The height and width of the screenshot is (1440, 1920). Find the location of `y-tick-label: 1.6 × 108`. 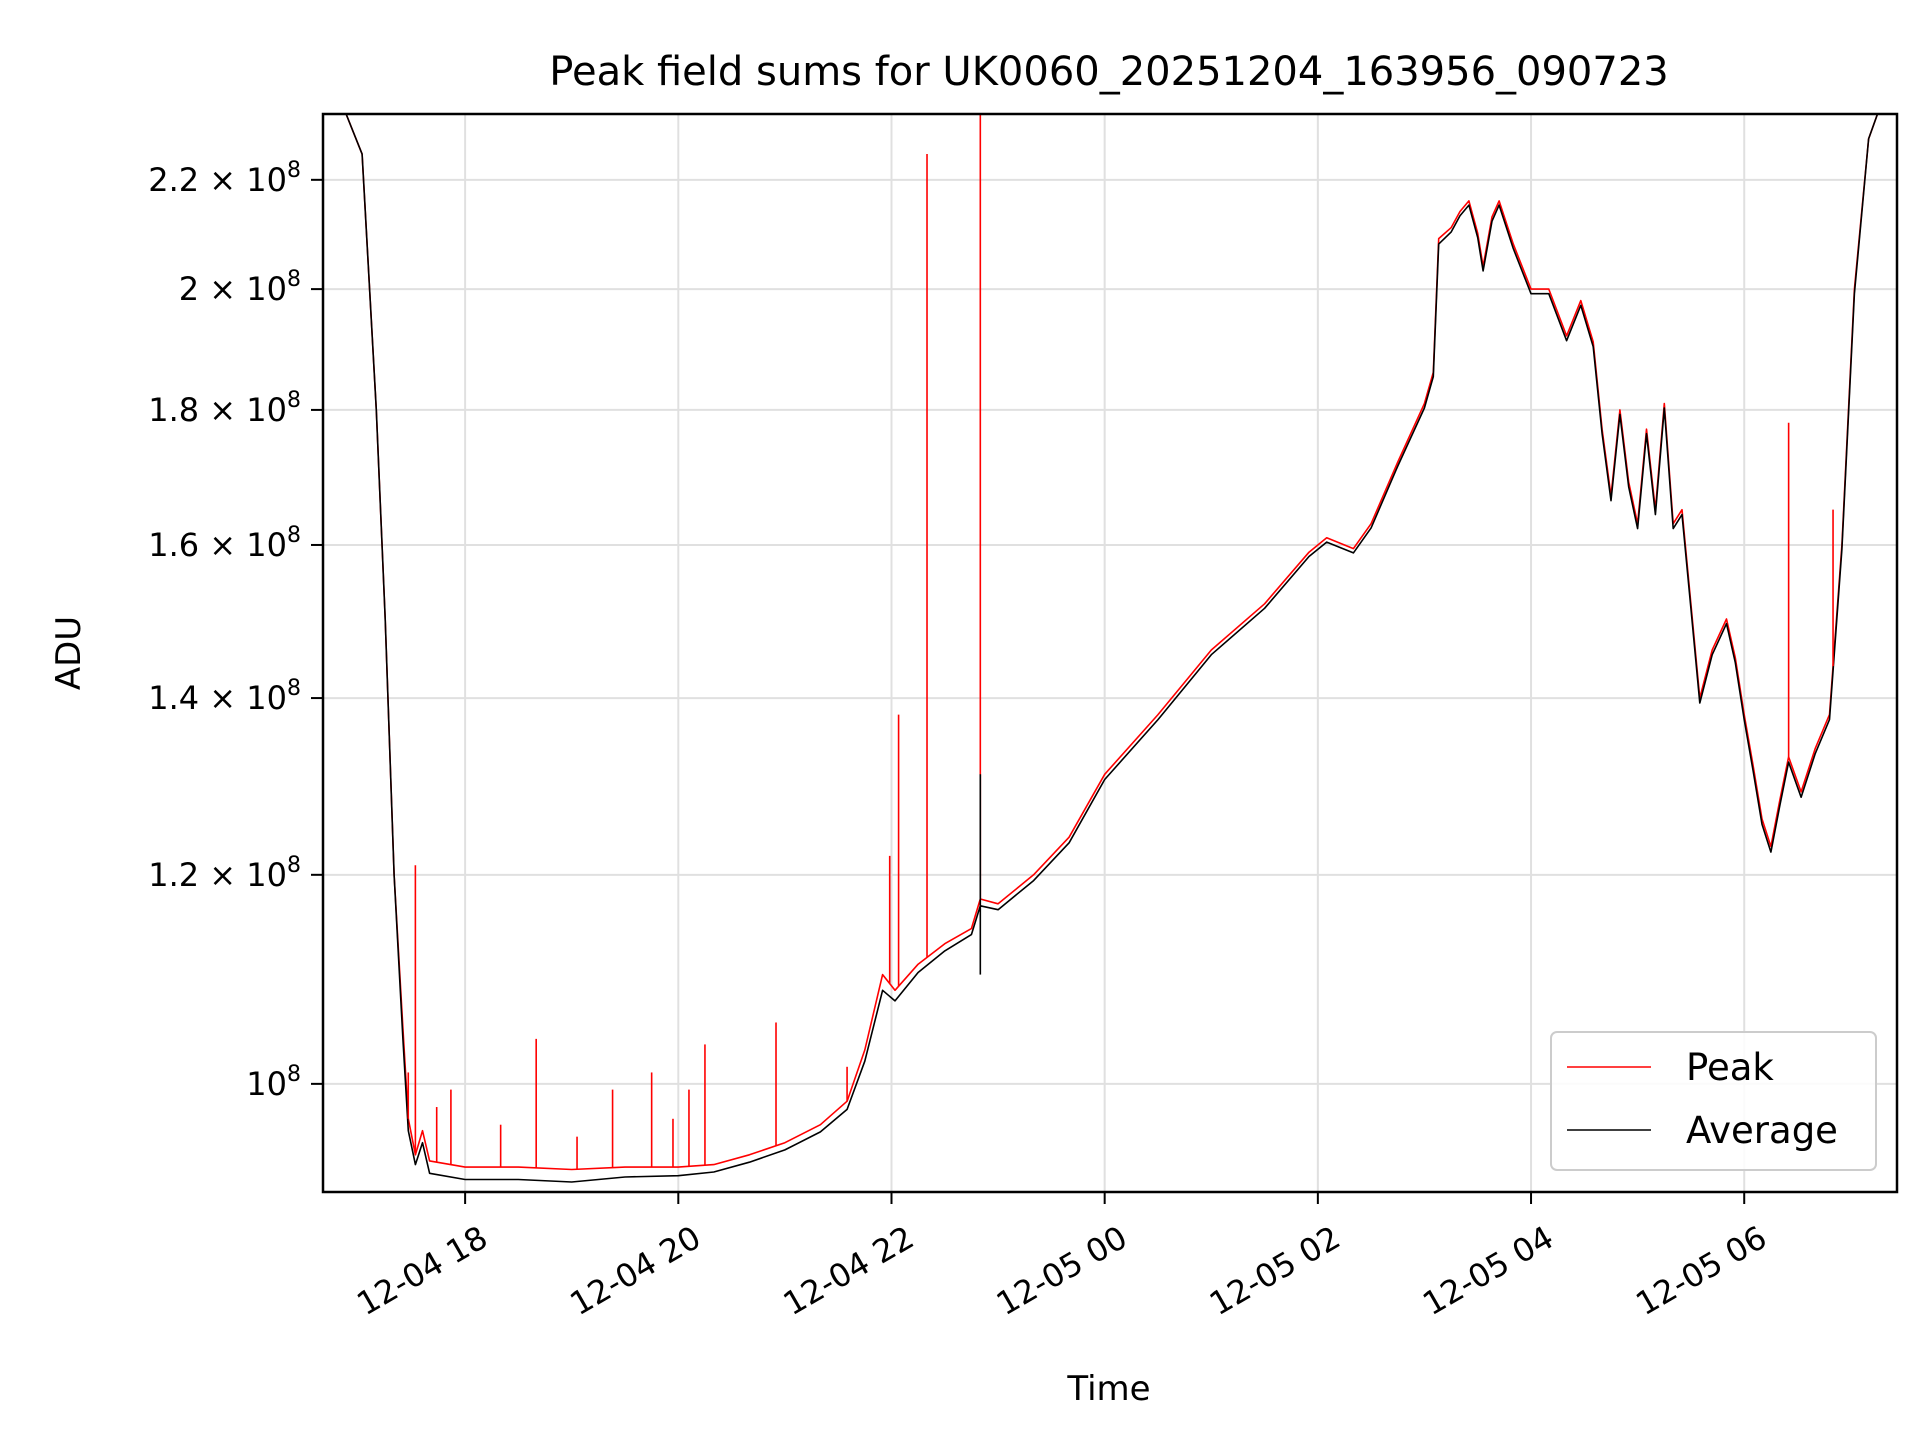

y-tick-label: 1.6 × 108 is located at coordinates (224, 543).